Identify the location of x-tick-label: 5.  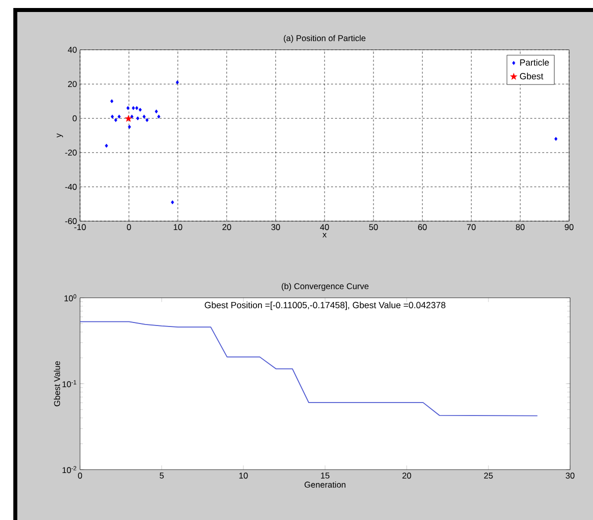
(162, 475).